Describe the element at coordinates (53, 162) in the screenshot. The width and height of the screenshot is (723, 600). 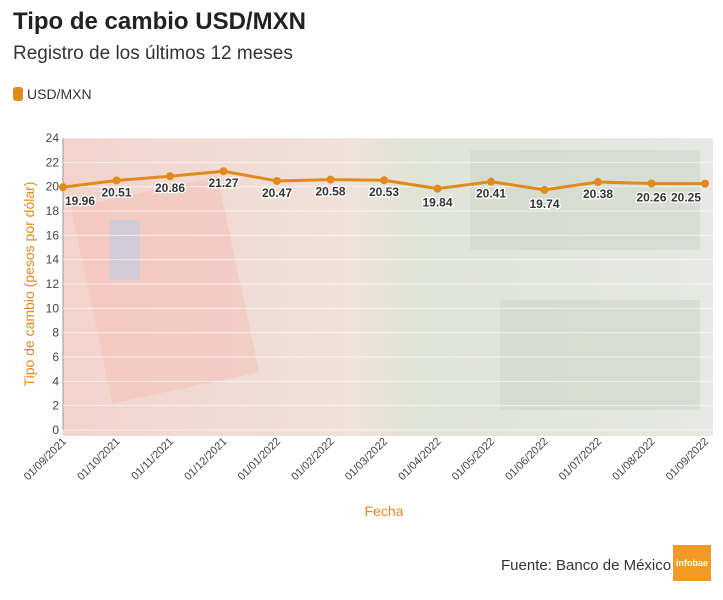
I see `y-tick-label: 22` at that location.